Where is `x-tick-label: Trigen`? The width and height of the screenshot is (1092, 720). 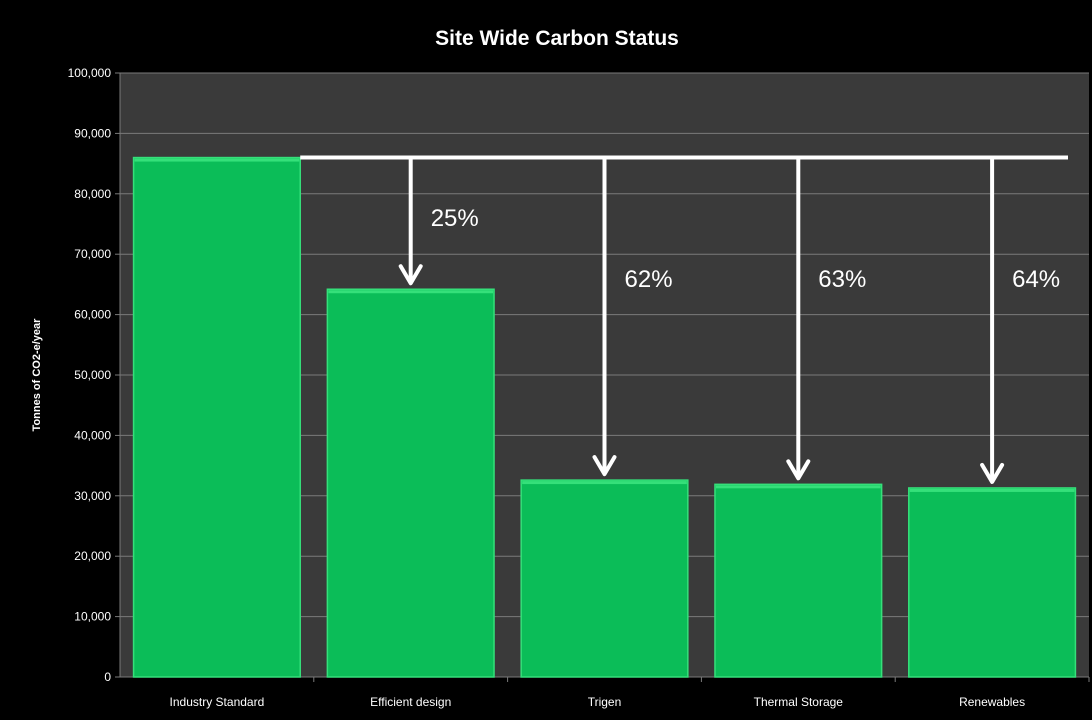
x-tick-label: Trigen is located at coordinates (605, 702).